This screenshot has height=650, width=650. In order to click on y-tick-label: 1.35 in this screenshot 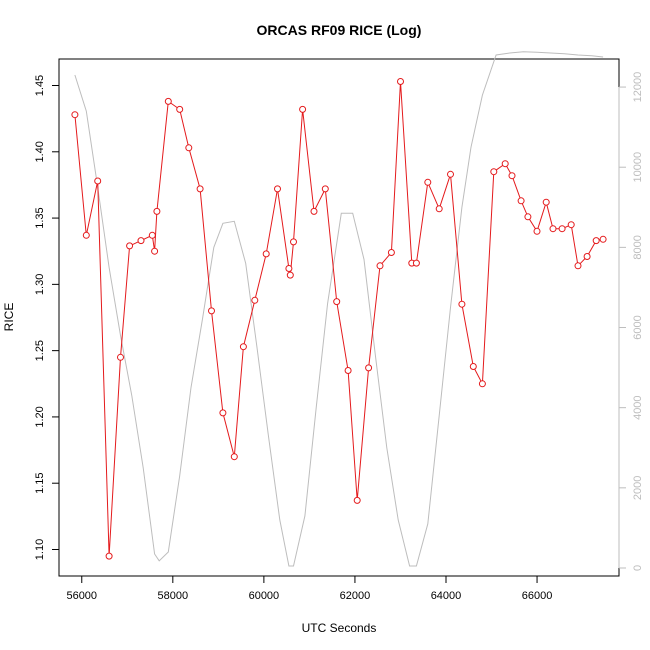, I will do `click(40, 217)`.